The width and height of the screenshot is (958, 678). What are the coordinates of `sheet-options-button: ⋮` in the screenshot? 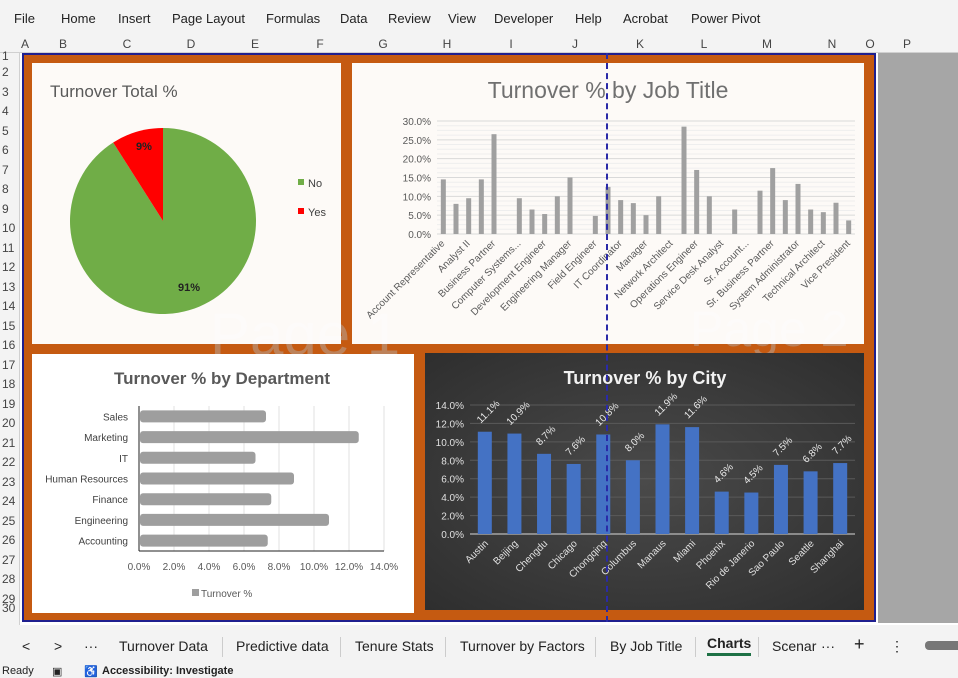 It's located at (897, 646).